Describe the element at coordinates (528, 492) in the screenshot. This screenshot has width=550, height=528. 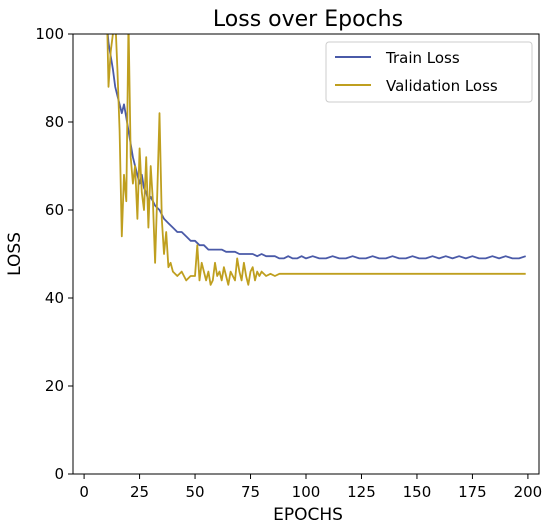
I see `x-tick-label: 200` at that location.